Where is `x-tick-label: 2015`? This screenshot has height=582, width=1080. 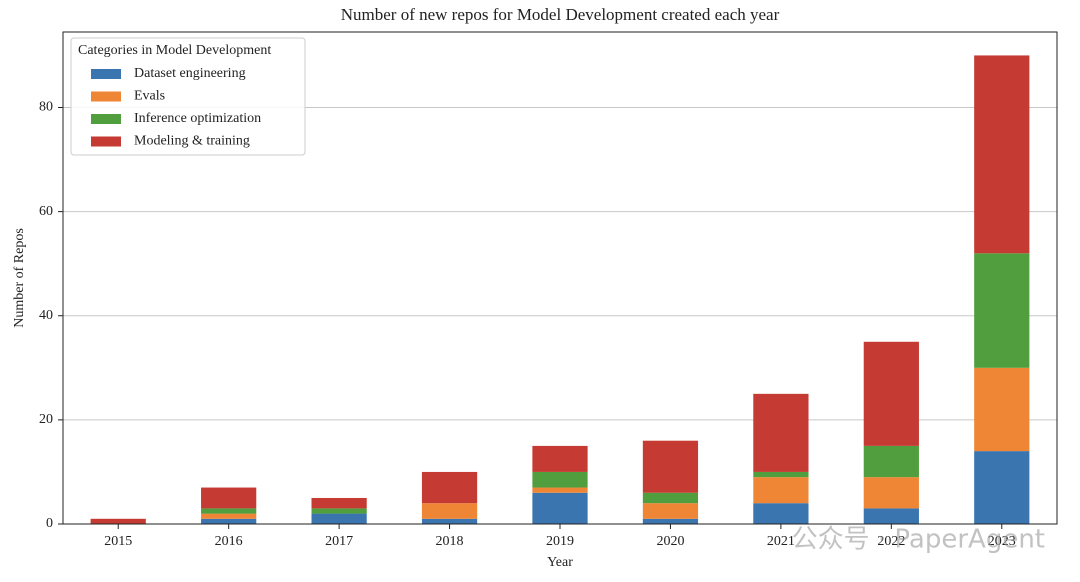 x-tick-label: 2015 is located at coordinates (118, 541).